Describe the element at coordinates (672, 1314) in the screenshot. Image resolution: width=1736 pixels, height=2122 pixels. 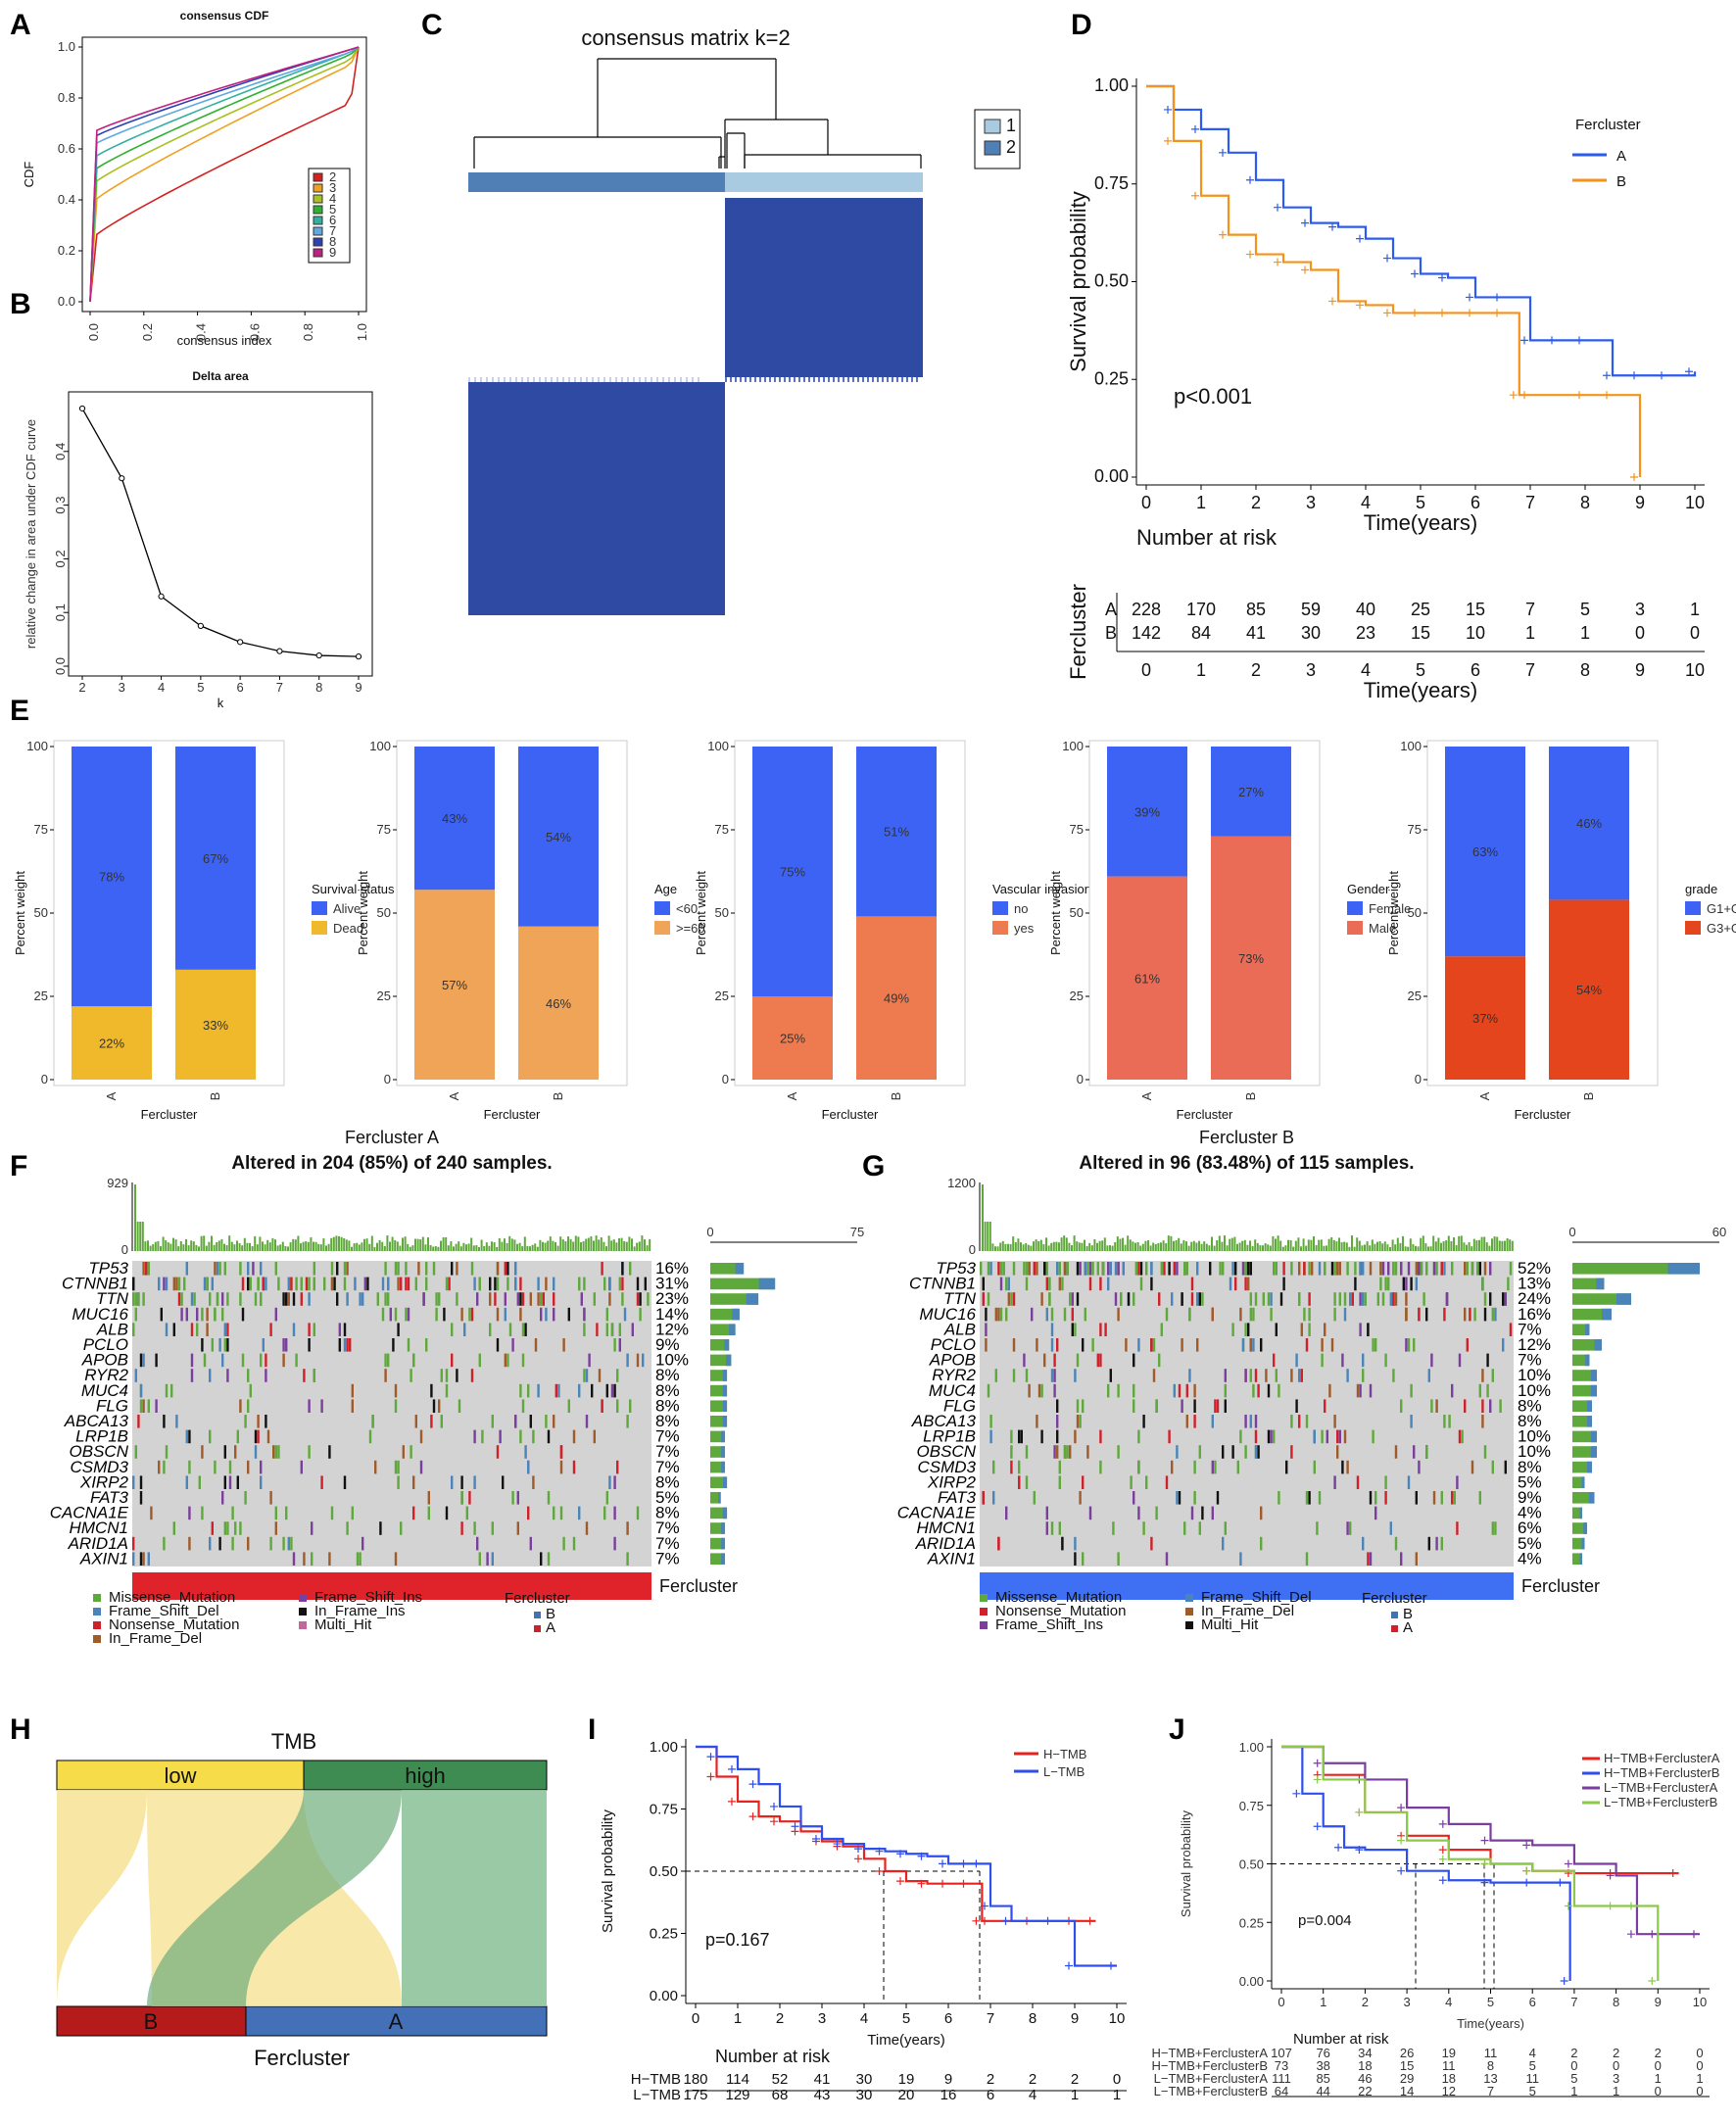
I see `gene-pct: 14%` at that location.